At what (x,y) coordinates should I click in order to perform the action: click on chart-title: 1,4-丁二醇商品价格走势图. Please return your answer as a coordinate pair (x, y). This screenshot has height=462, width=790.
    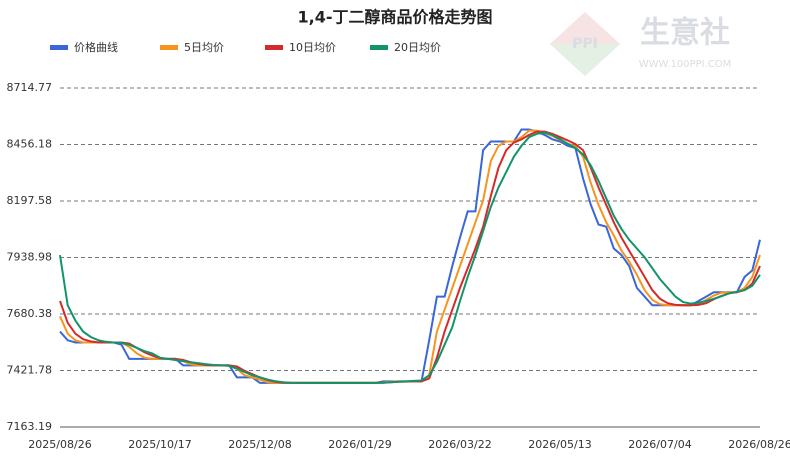
    Looking at the image, I should click on (395, 17).